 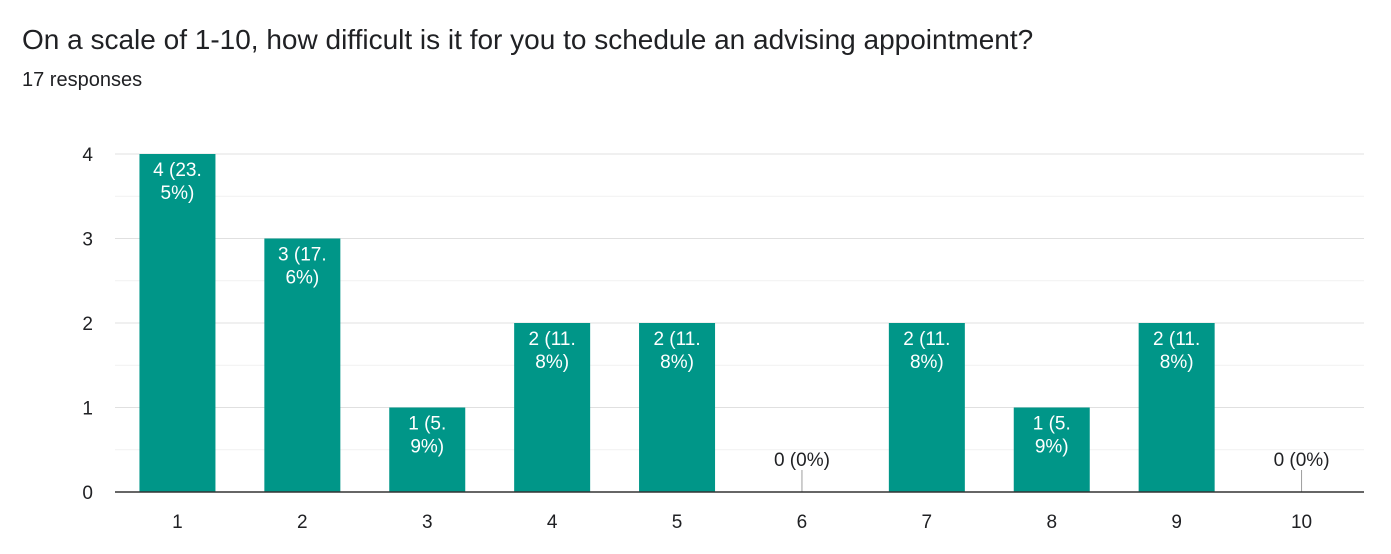 What do you see at coordinates (1051, 522) in the screenshot?
I see `x-tick-label: 8` at bounding box center [1051, 522].